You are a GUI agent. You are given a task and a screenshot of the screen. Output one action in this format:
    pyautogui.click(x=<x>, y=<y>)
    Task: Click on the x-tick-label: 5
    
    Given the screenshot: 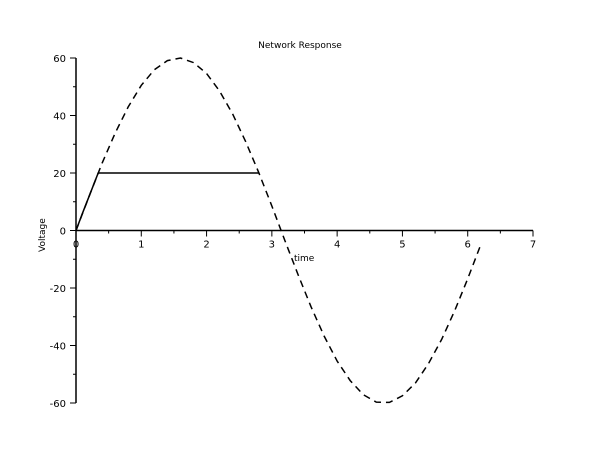 What is the action you would take?
    pyautogui.click(x=402, y=245)
    